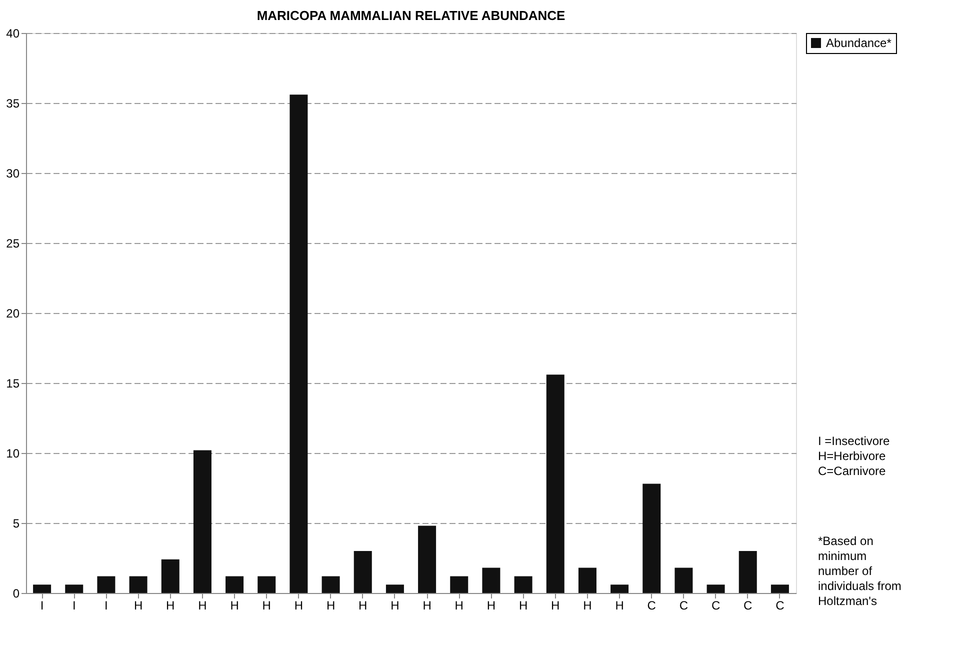 This screenshot has height=652, width=979. What do you see at coordinates (16, 593) in the screenshot?
I see `y-tick-label: 0` at bounding box center [16, 593].